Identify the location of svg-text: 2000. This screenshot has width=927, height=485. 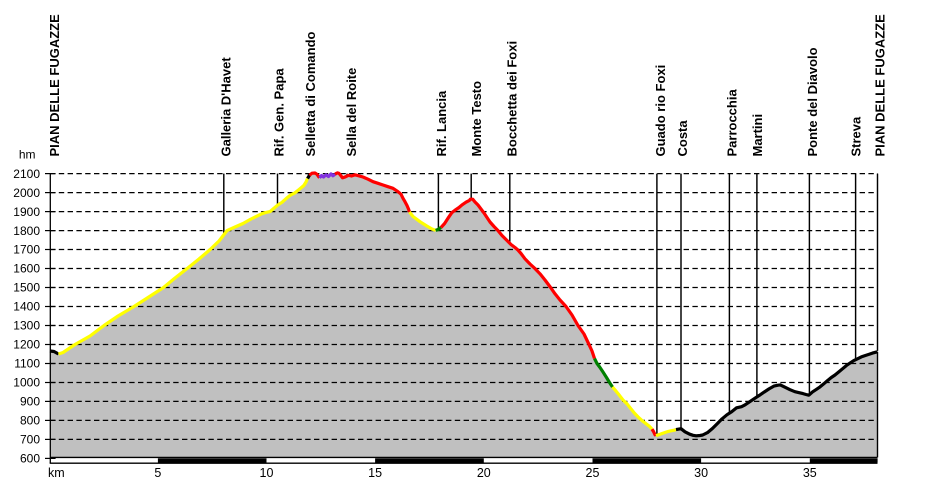
(26, 193).